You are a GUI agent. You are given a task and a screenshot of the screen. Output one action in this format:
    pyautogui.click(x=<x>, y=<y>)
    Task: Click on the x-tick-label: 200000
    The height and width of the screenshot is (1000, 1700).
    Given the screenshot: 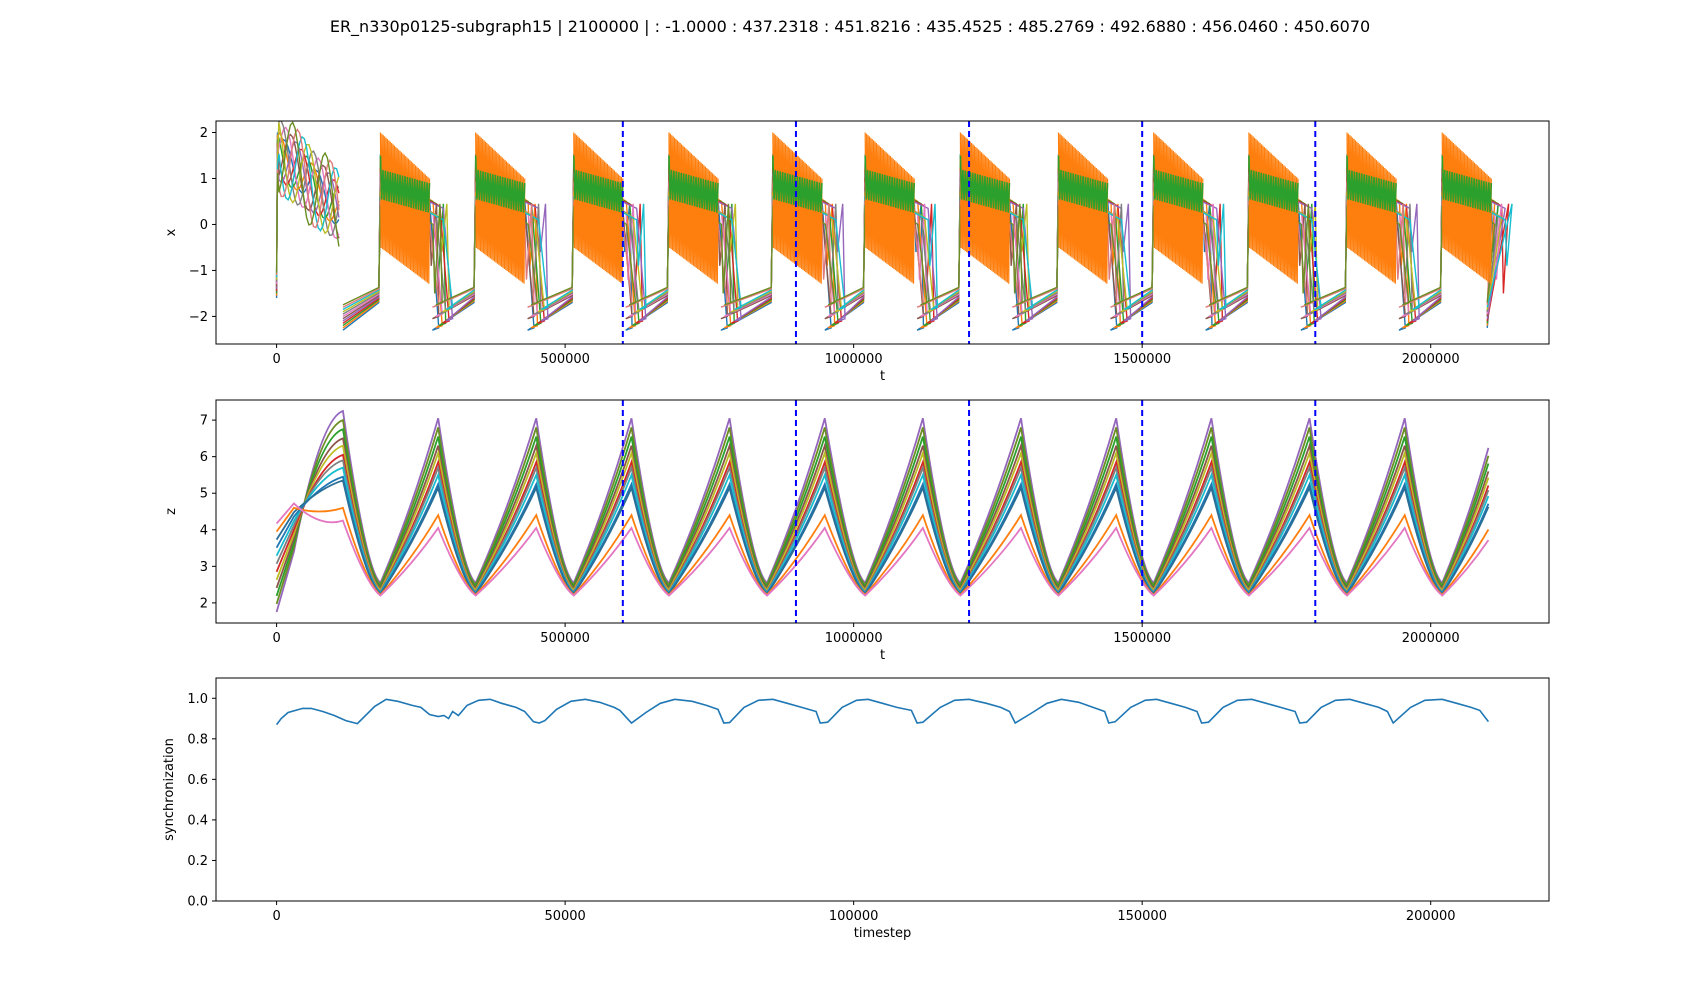 What is the action you would take?
    pyautogui.click(x=1431, y=916)
    